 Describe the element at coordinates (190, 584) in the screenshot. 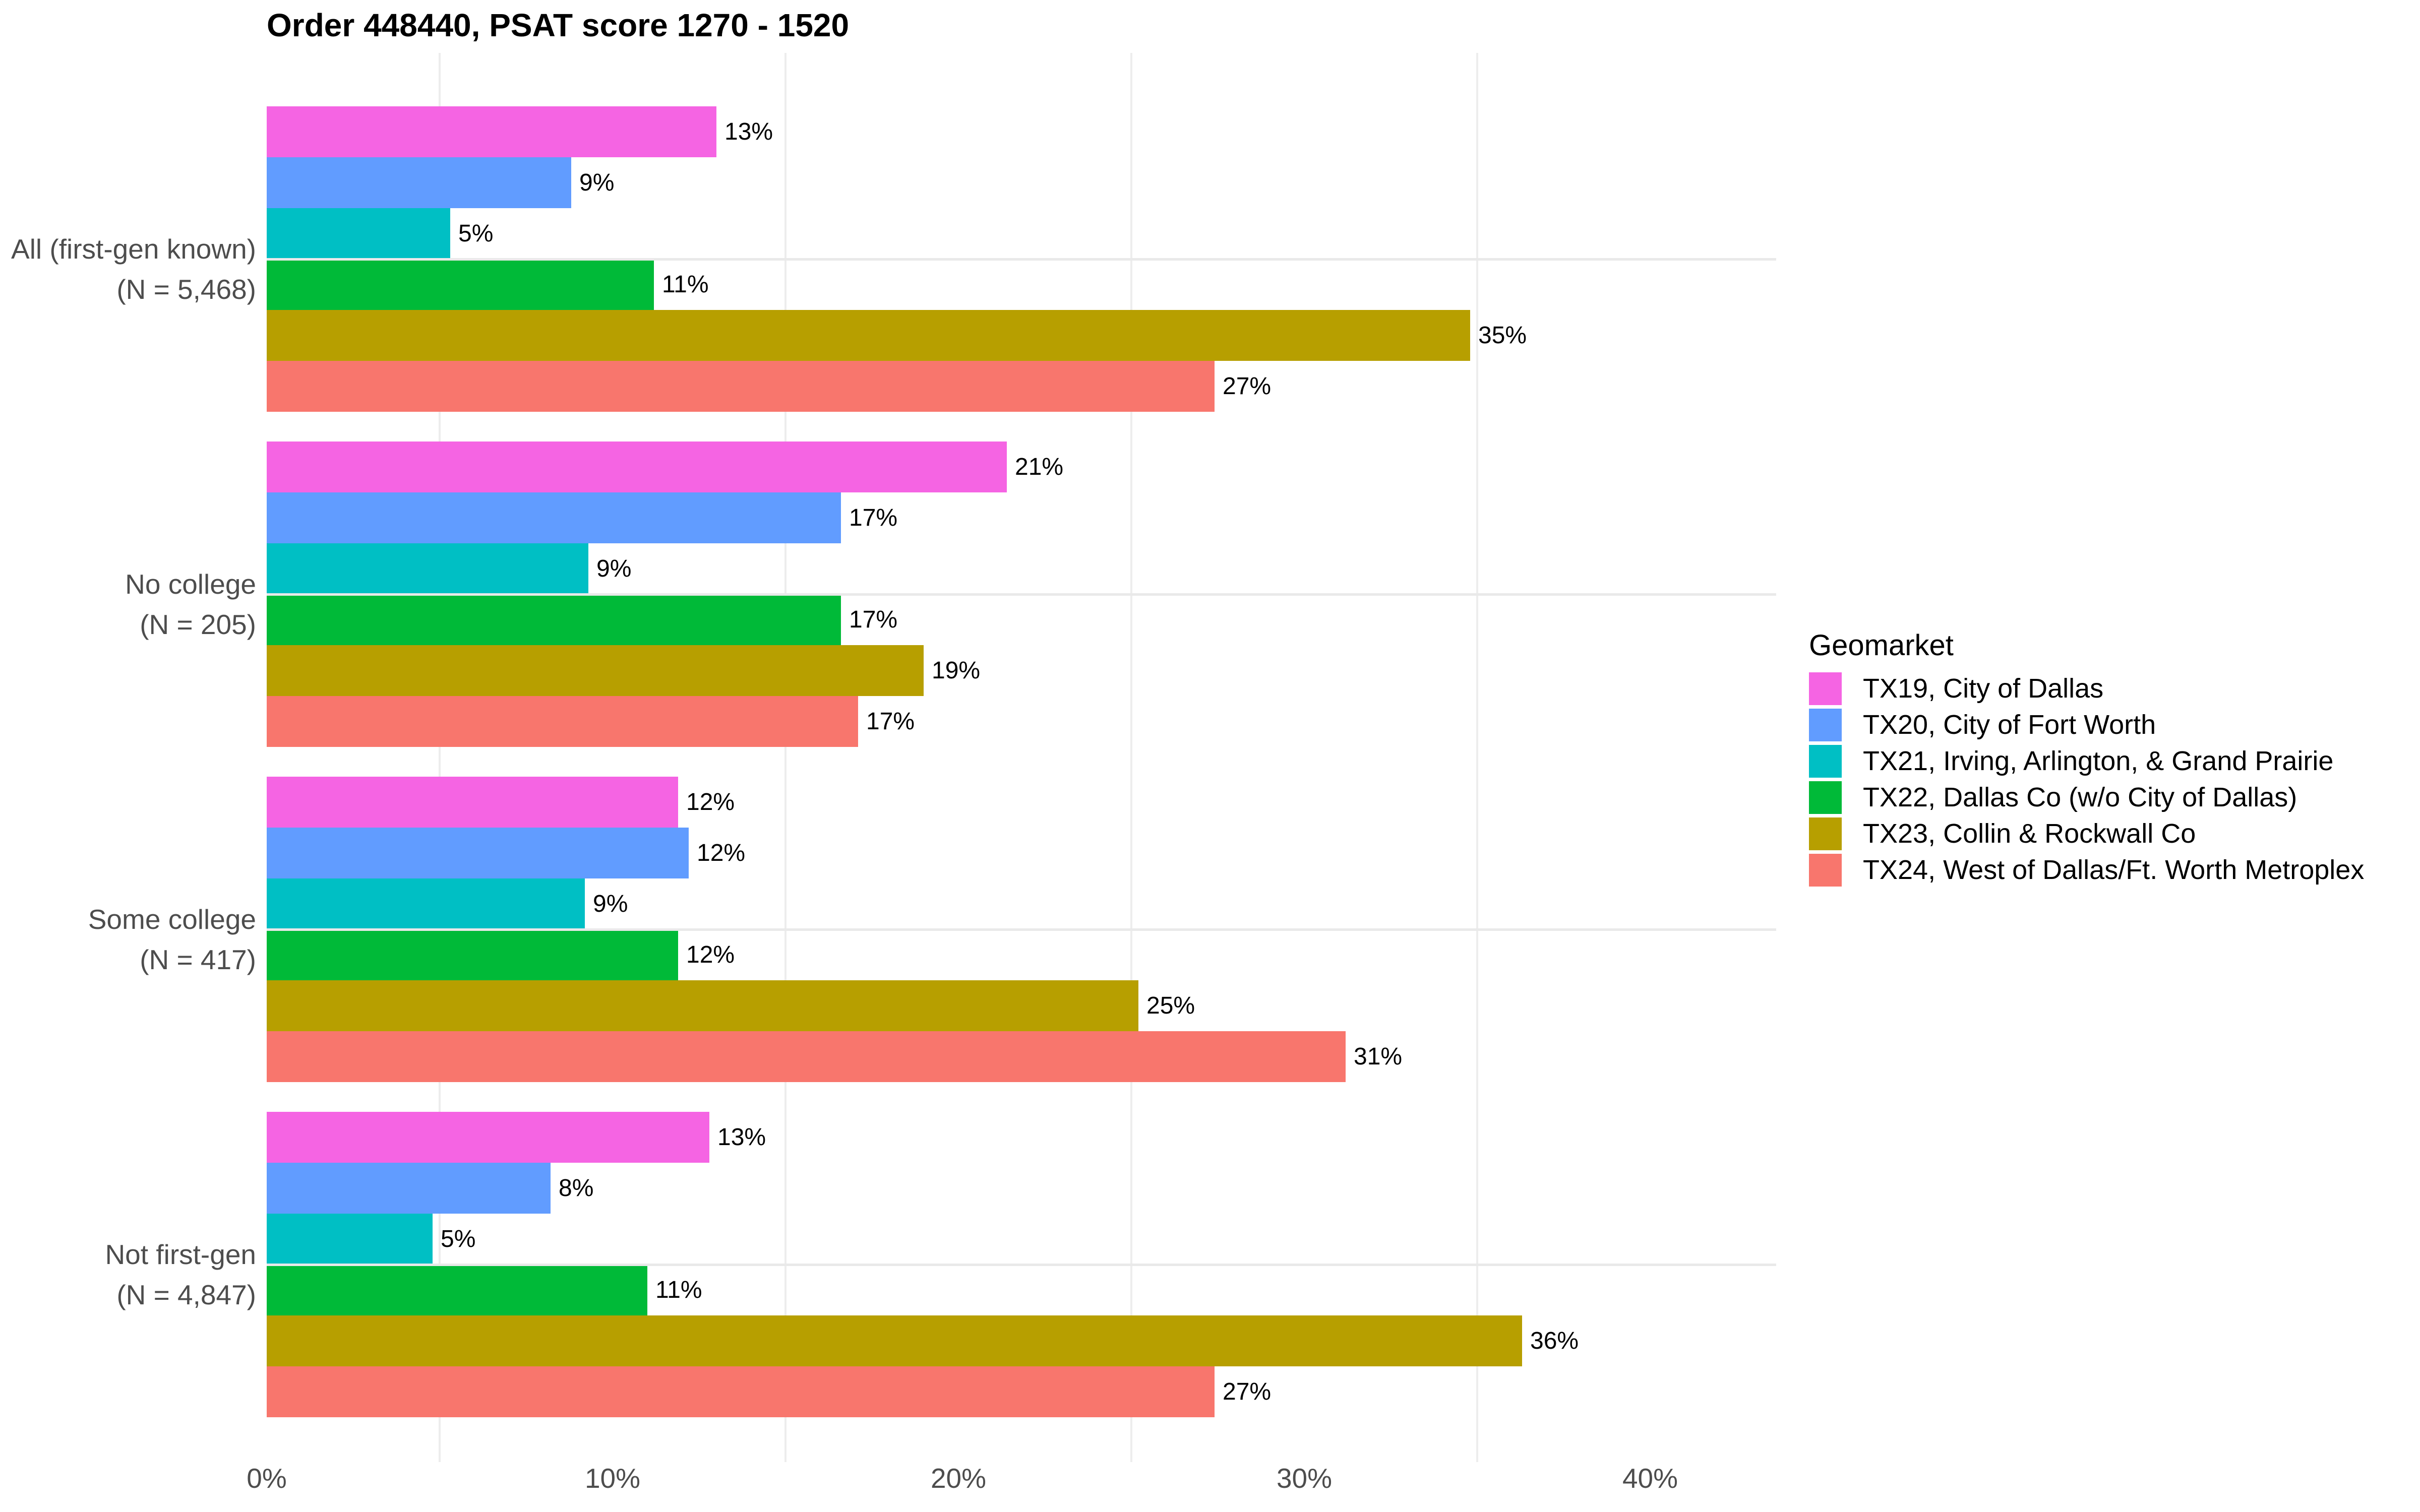

I see `category-label-line: No college` at that location.